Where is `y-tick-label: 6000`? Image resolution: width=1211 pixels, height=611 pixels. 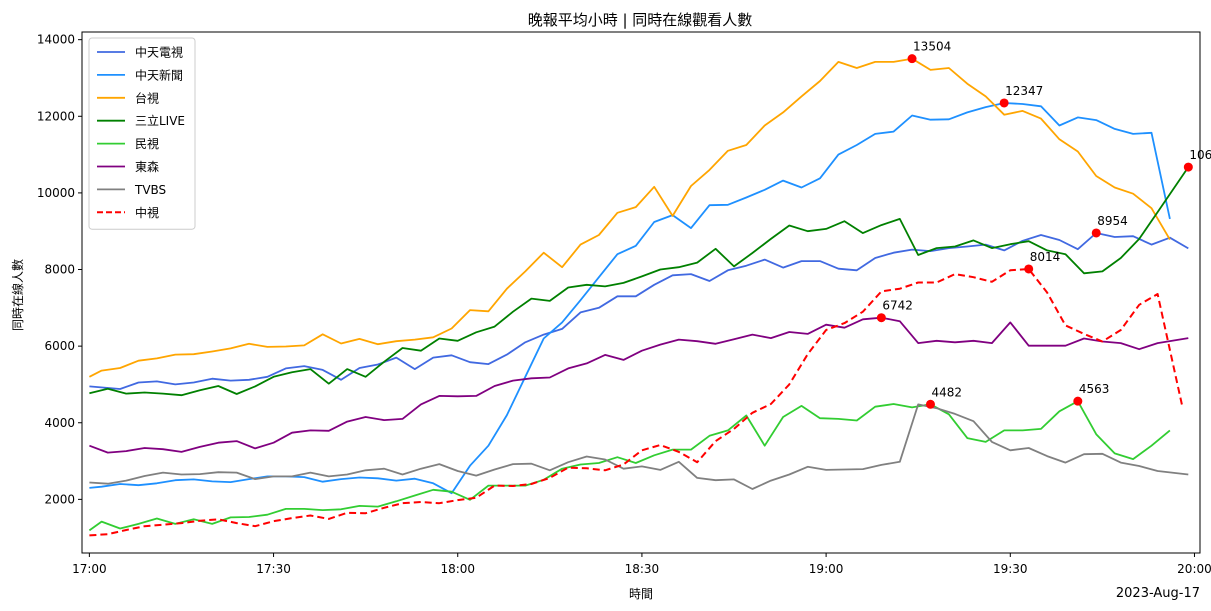 y-tick-label: 6000 is located at coordinates (59, 346).